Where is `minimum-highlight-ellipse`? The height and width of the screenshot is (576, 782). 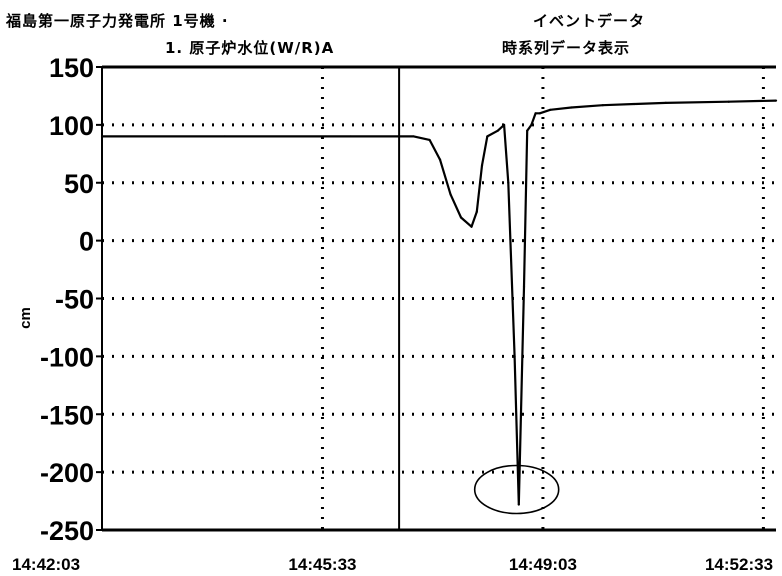 minimum-highlight-ellipse is located at coordinates (516, 489).